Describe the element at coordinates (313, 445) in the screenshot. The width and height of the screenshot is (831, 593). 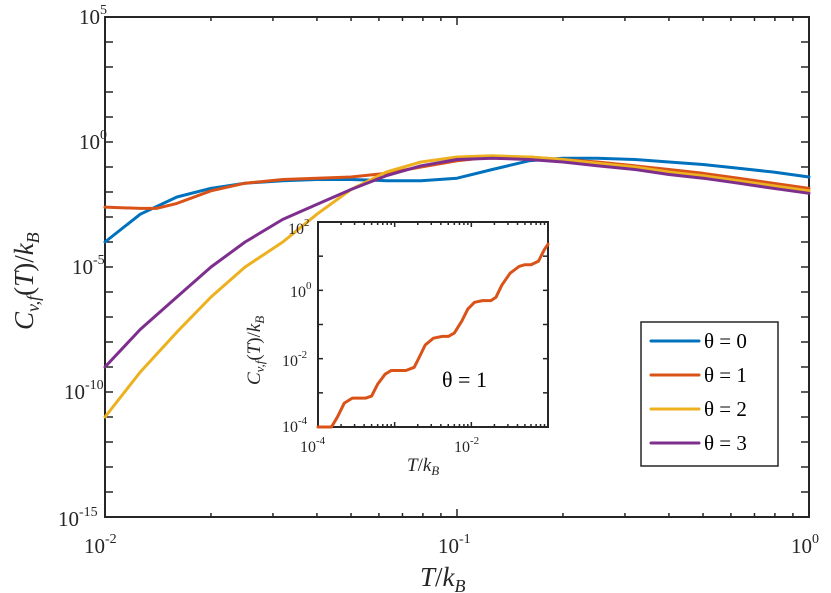
I see `inset-x-tick-label-1e-4: 10⁻⁴` at that location.